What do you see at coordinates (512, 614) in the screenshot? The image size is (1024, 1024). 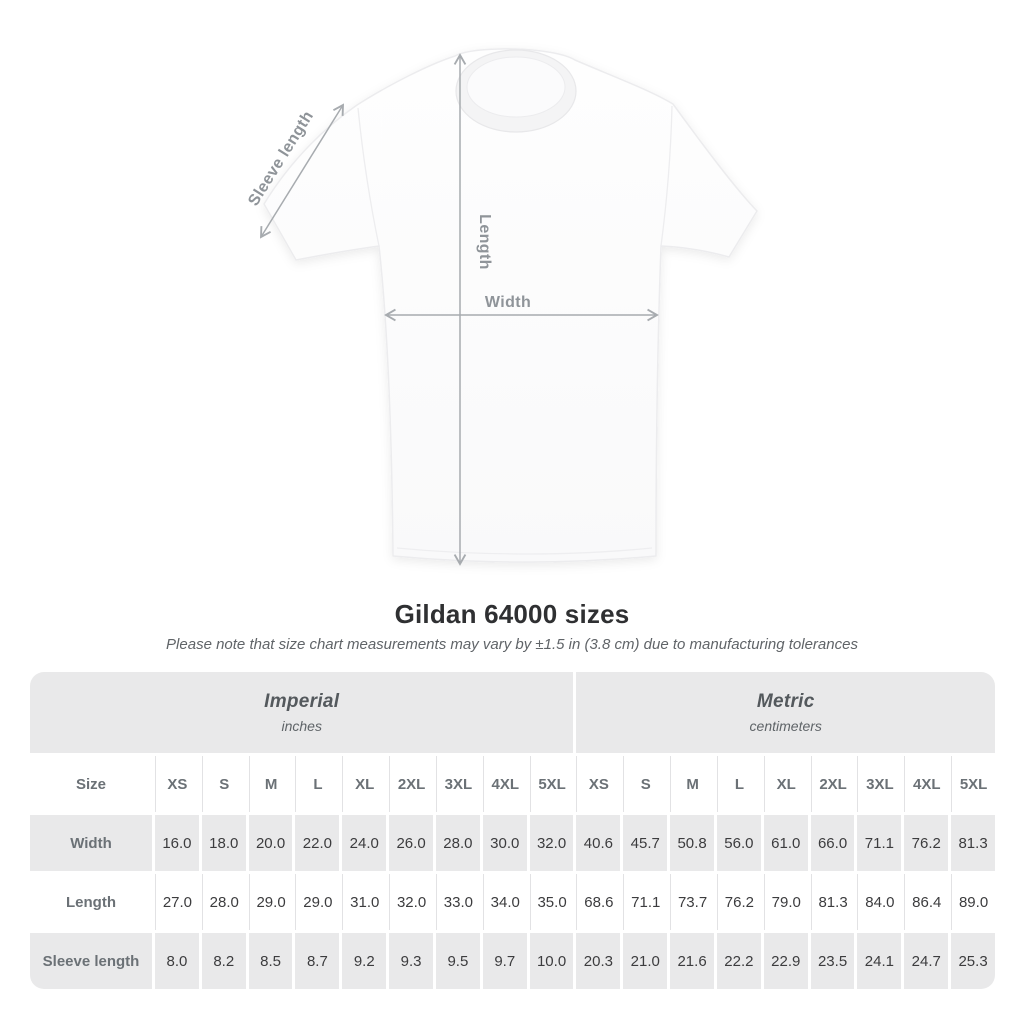 I see `page-title: Gildan 64000 sizes` at bounding box center [512, 614].